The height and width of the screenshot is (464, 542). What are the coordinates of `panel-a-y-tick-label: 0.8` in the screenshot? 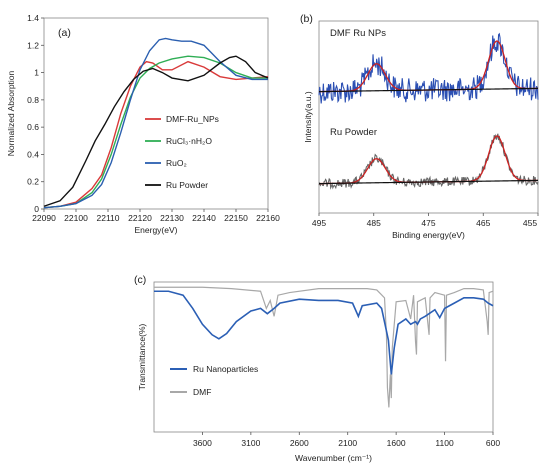 It's located at (33, 100).